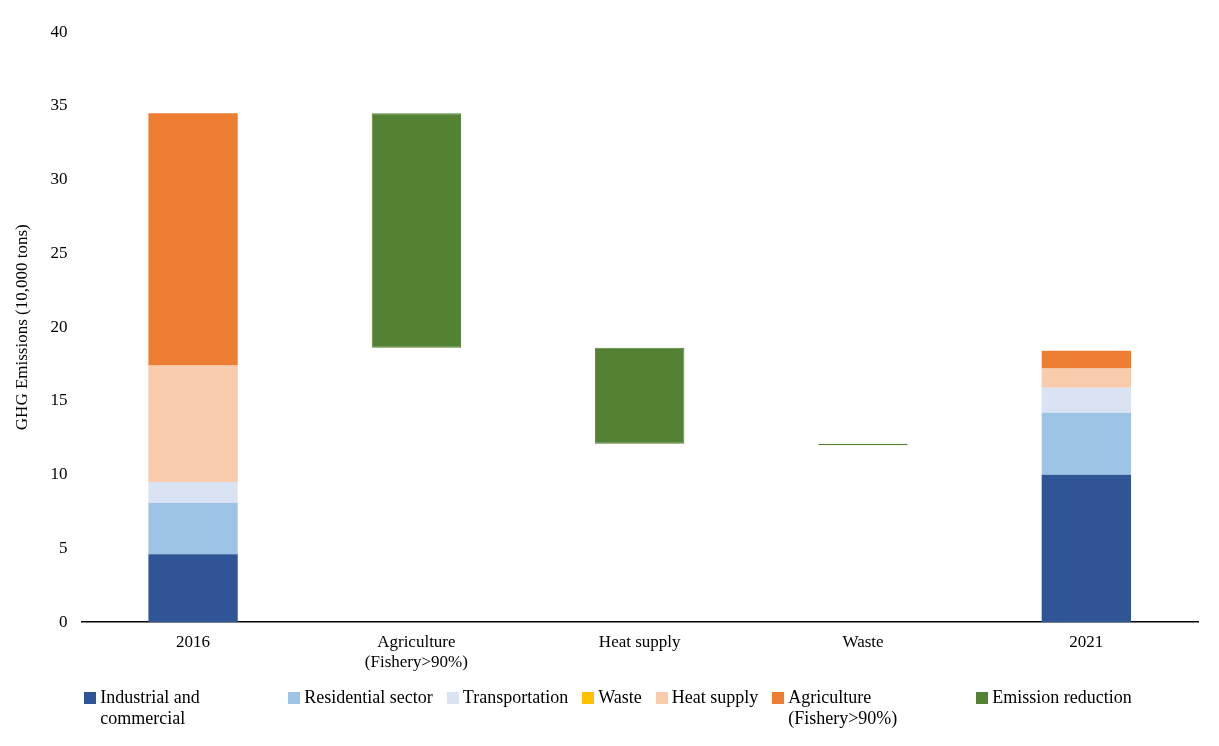 This screenshot has width=1219, height=746. What do you see at coordinates (193, 641) in the screenshot?
I see `x-tick-label: 2016` at bounding box center [193, 641].